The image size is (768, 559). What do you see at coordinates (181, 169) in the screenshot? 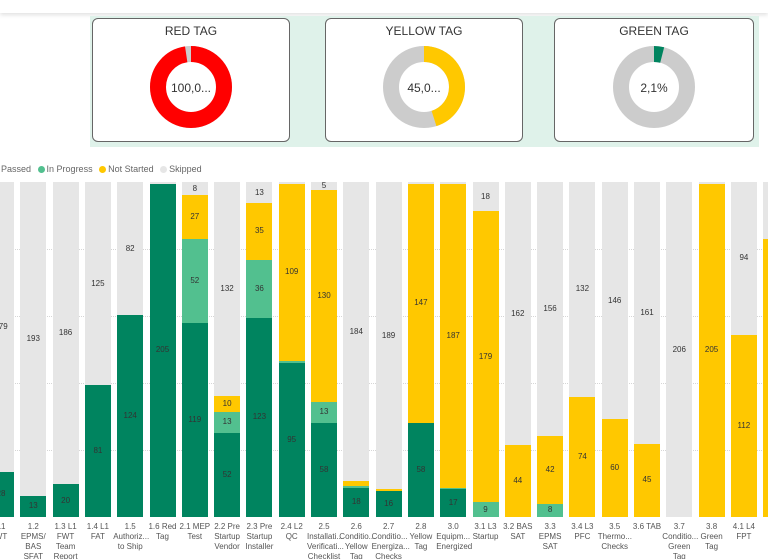
I see `legend-item-skipped: Skipped` at bounding box center [181, 169].